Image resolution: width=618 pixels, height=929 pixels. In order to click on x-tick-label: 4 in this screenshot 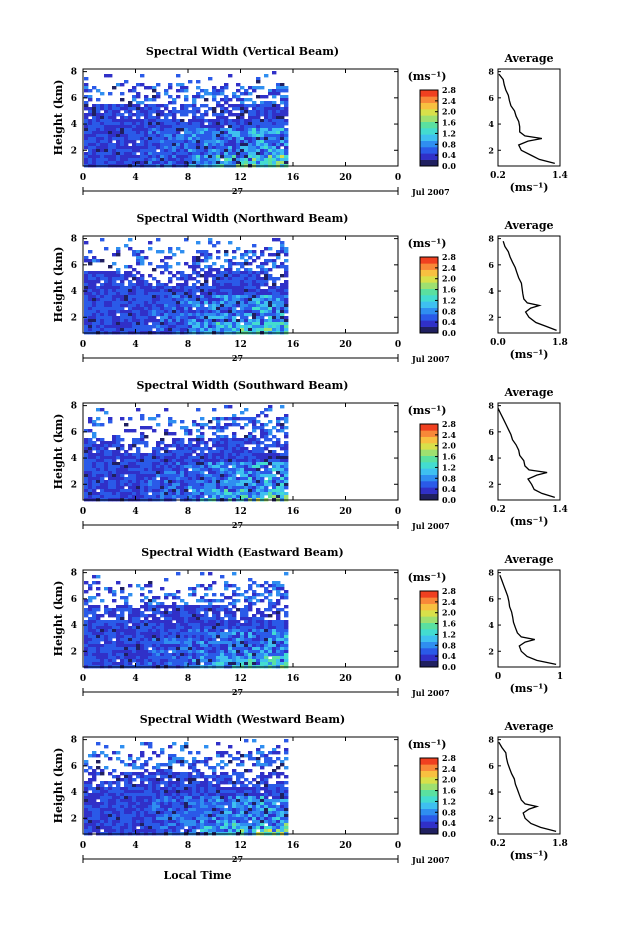, I will do `click(135, 345)`.